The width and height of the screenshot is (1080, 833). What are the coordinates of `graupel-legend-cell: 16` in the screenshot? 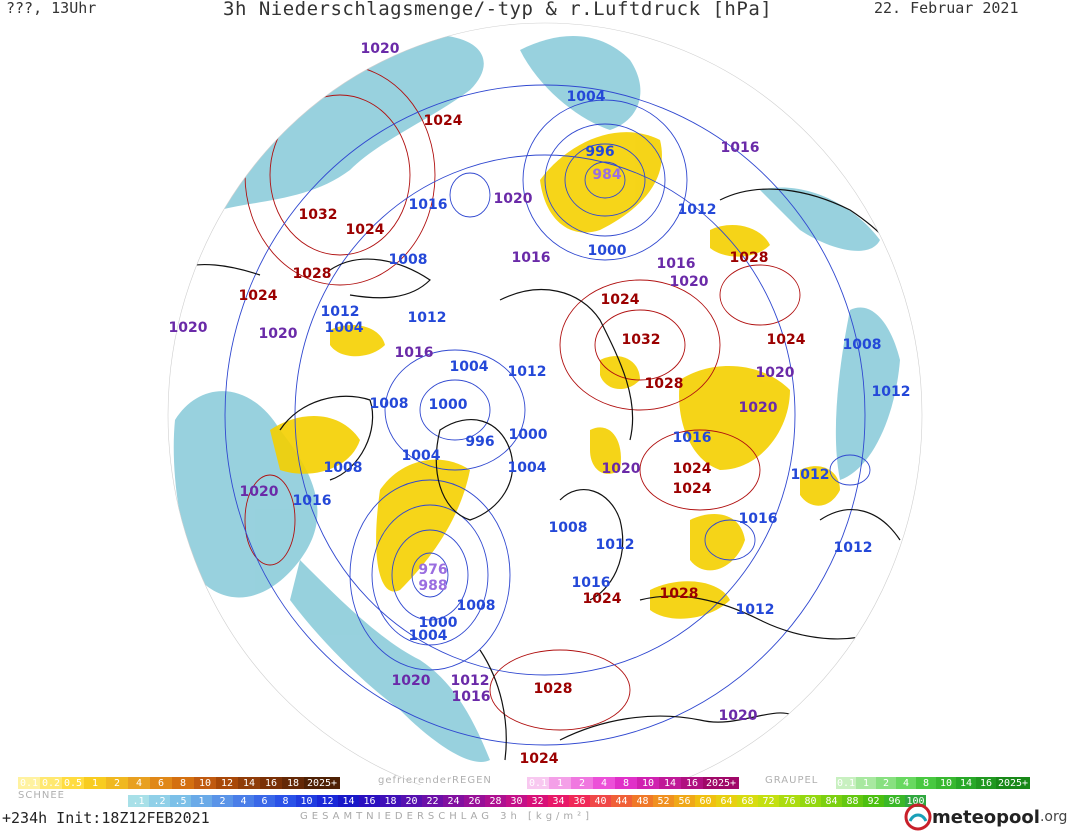 It's located at (986, 783).